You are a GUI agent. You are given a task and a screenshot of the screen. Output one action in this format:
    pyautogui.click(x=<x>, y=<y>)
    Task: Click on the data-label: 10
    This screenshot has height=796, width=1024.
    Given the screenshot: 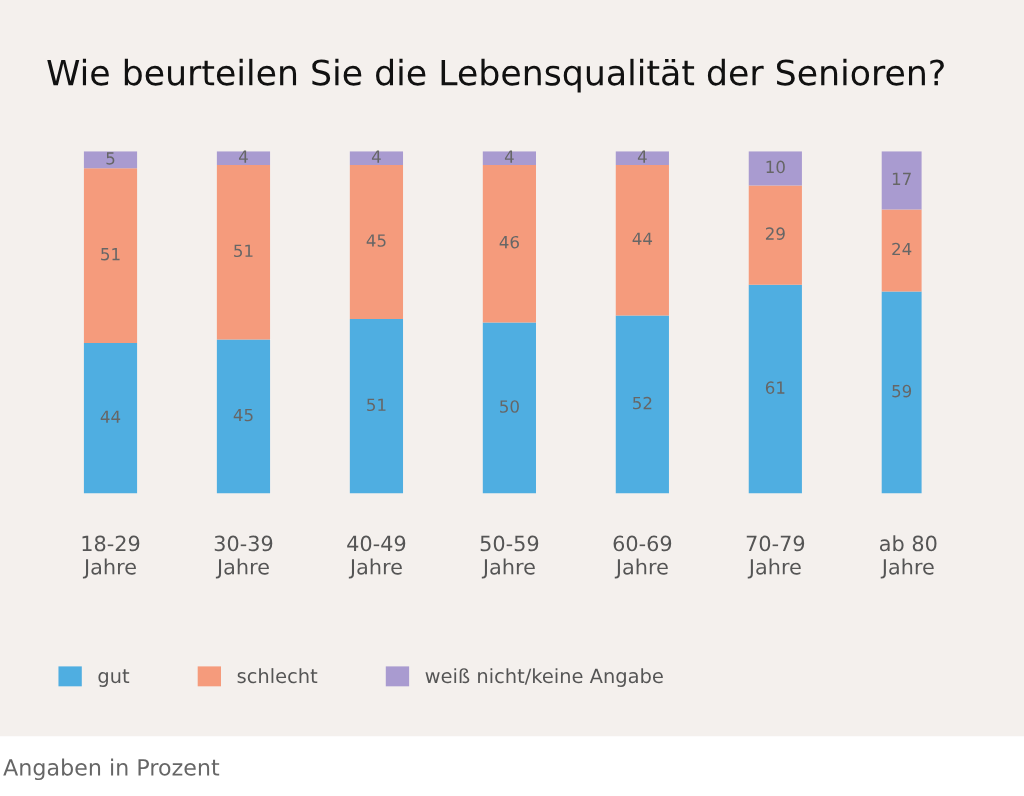 What is the action you would take?
    pyautogui.click(x=775, y=167)
    